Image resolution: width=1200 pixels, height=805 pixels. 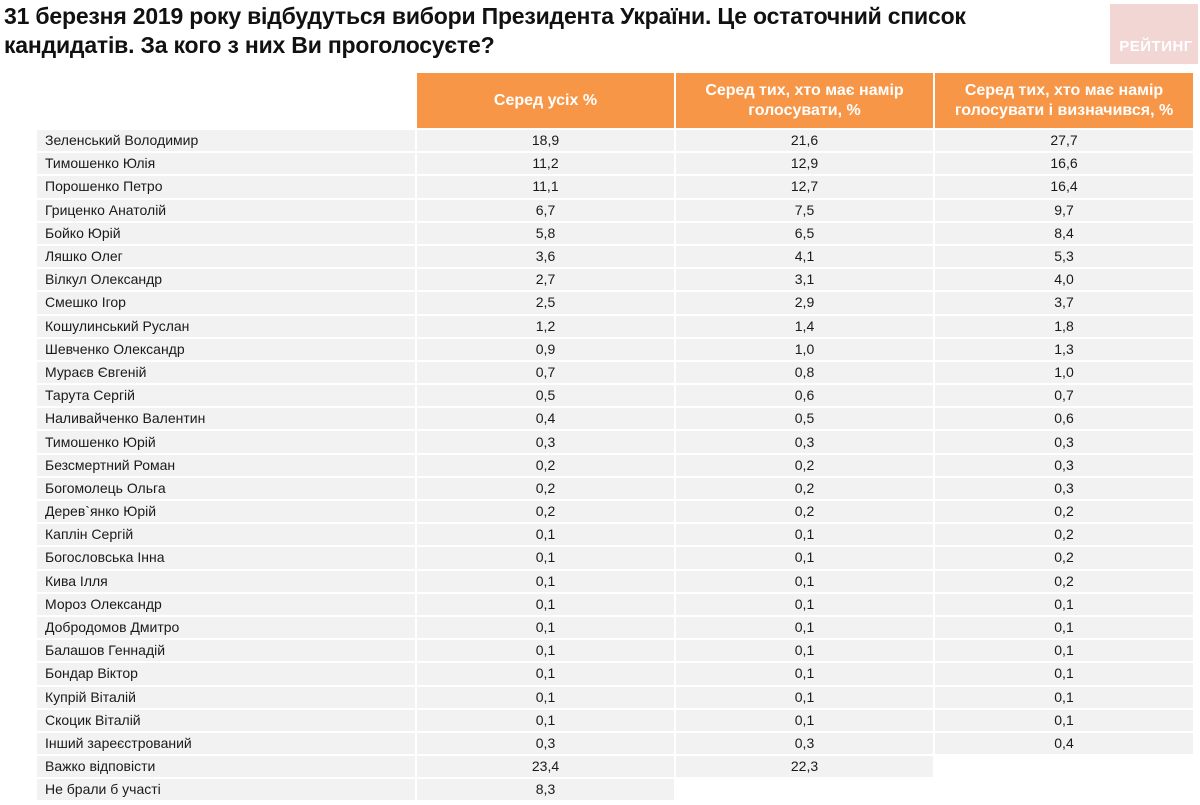 I want to click on table-row: Порошенко Петро 11,1 12,7 16,4, so click(x=616, y=186).